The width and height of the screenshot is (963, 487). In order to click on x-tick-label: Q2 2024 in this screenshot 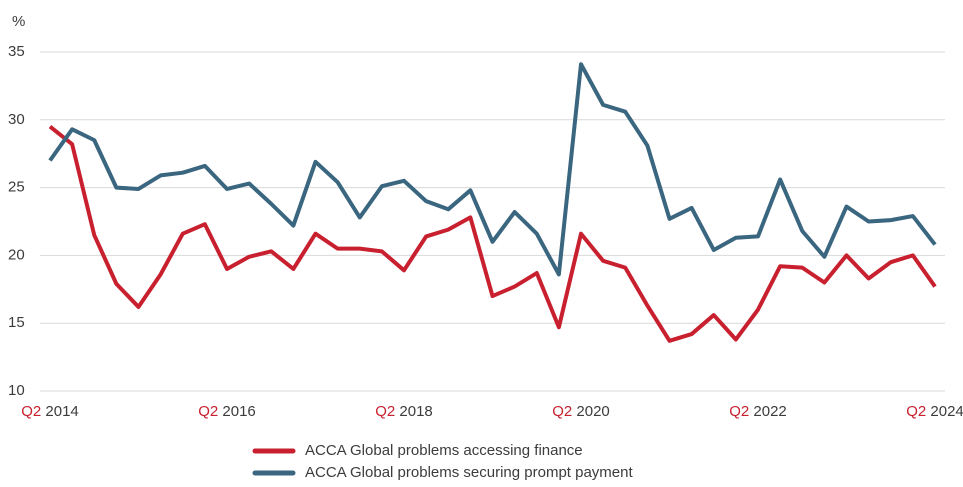, I will do `click(934, 411)`.